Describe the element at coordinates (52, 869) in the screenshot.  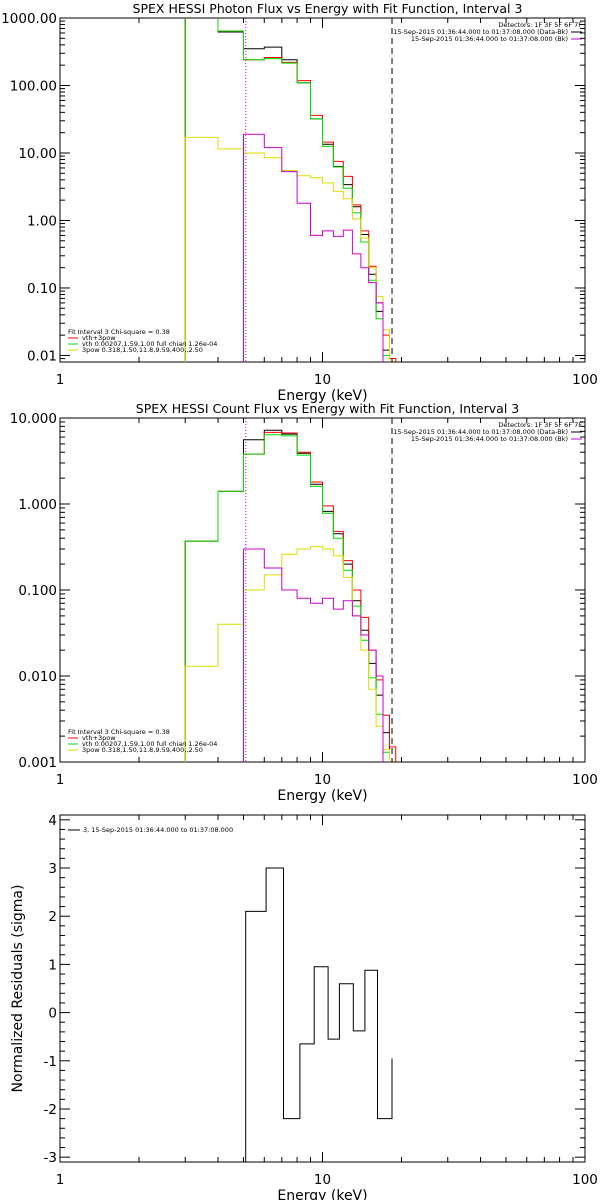
I see `y-tick-label: 3` at that location.